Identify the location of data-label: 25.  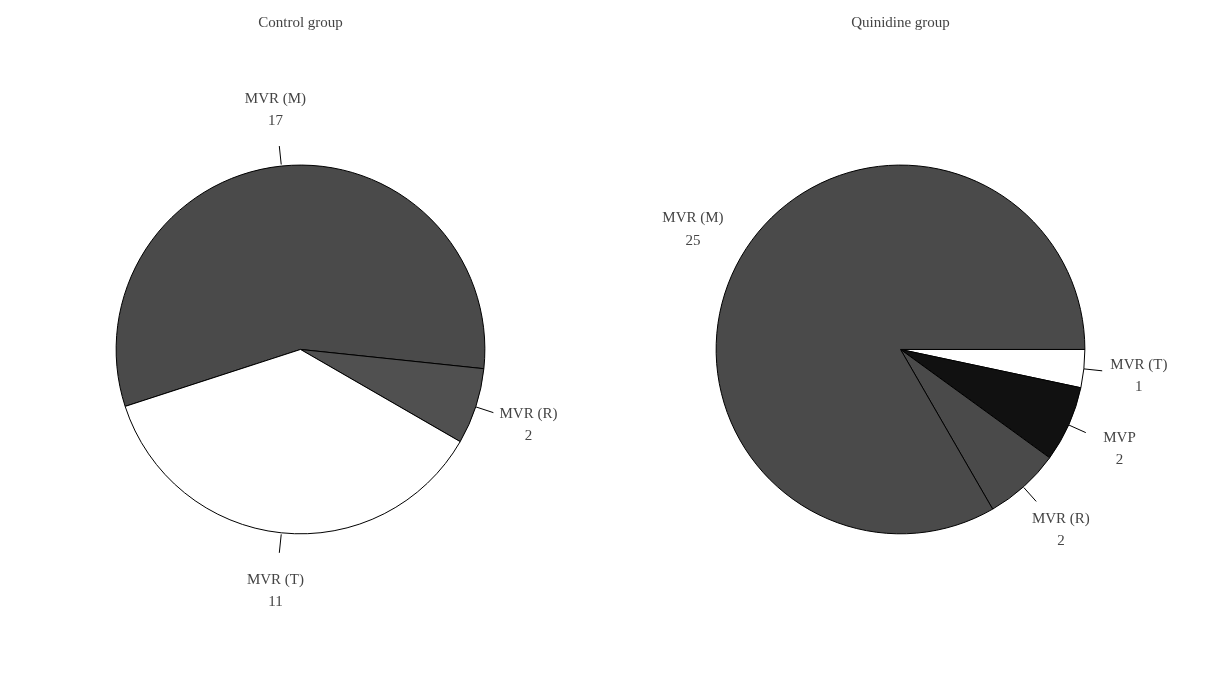
(693, 239).